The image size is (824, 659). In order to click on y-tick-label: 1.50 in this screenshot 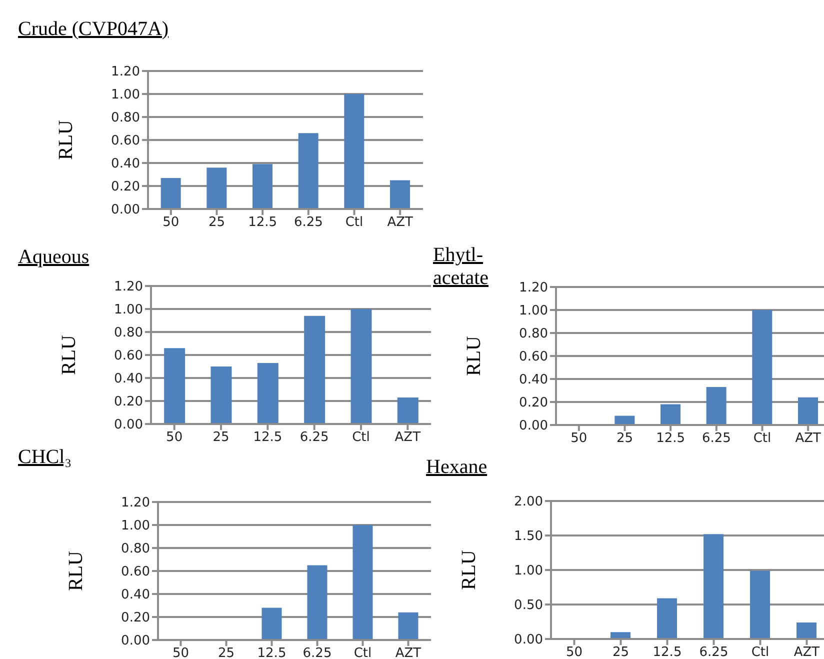, I will do `click(528, 536)`.